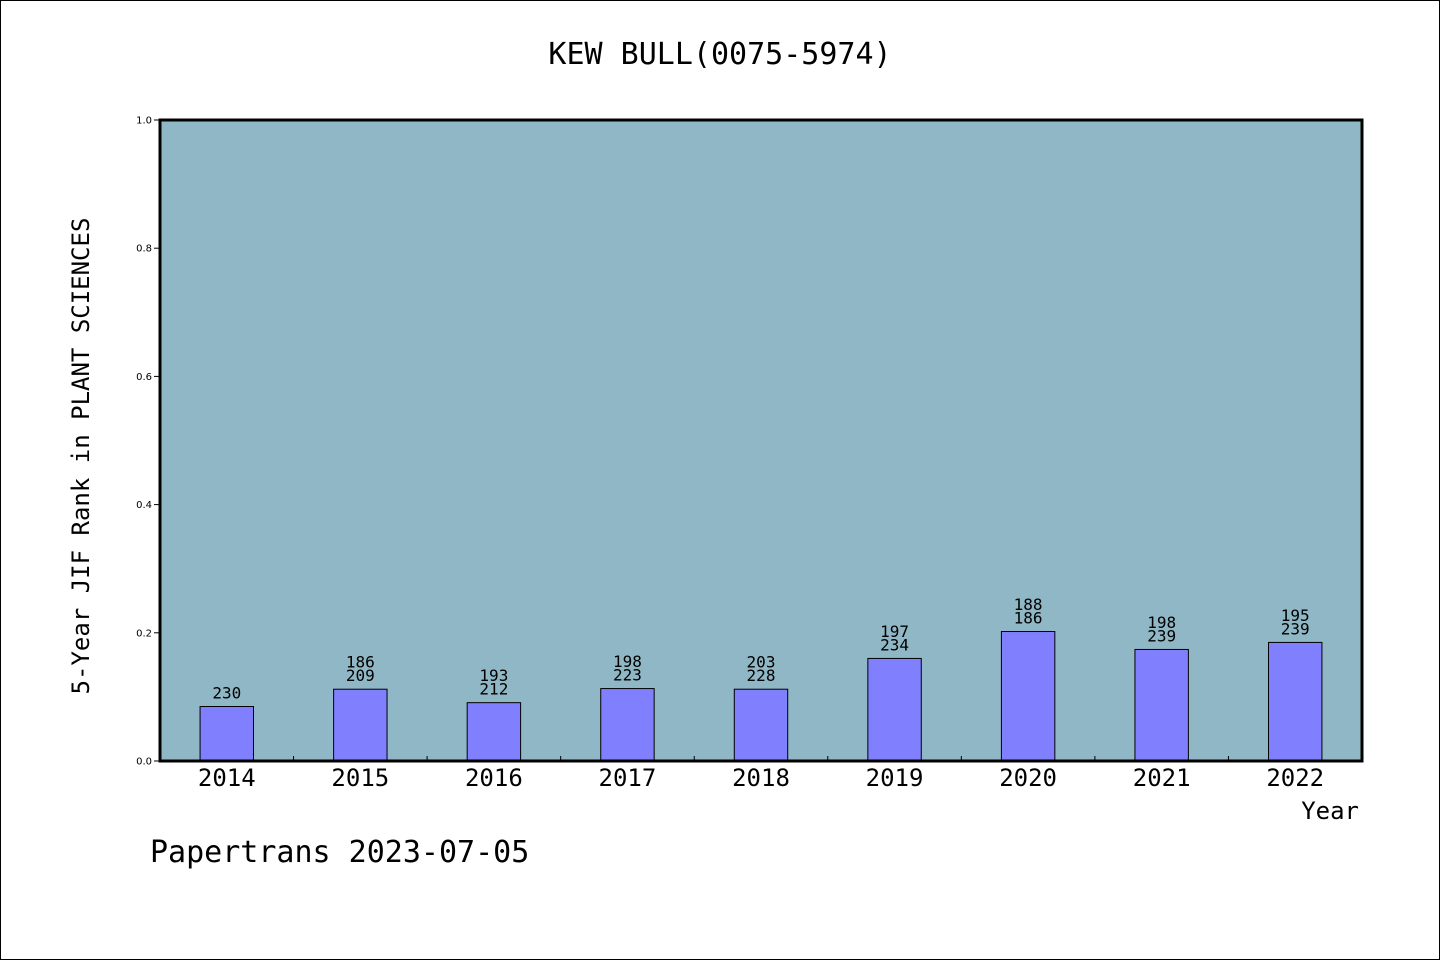 Image resolution: width=1440 pixels, height=960 pixels. Describe the element at coordinates (144, 377) in the screenshot. I see `y-tick-label: 0.6` at that location.